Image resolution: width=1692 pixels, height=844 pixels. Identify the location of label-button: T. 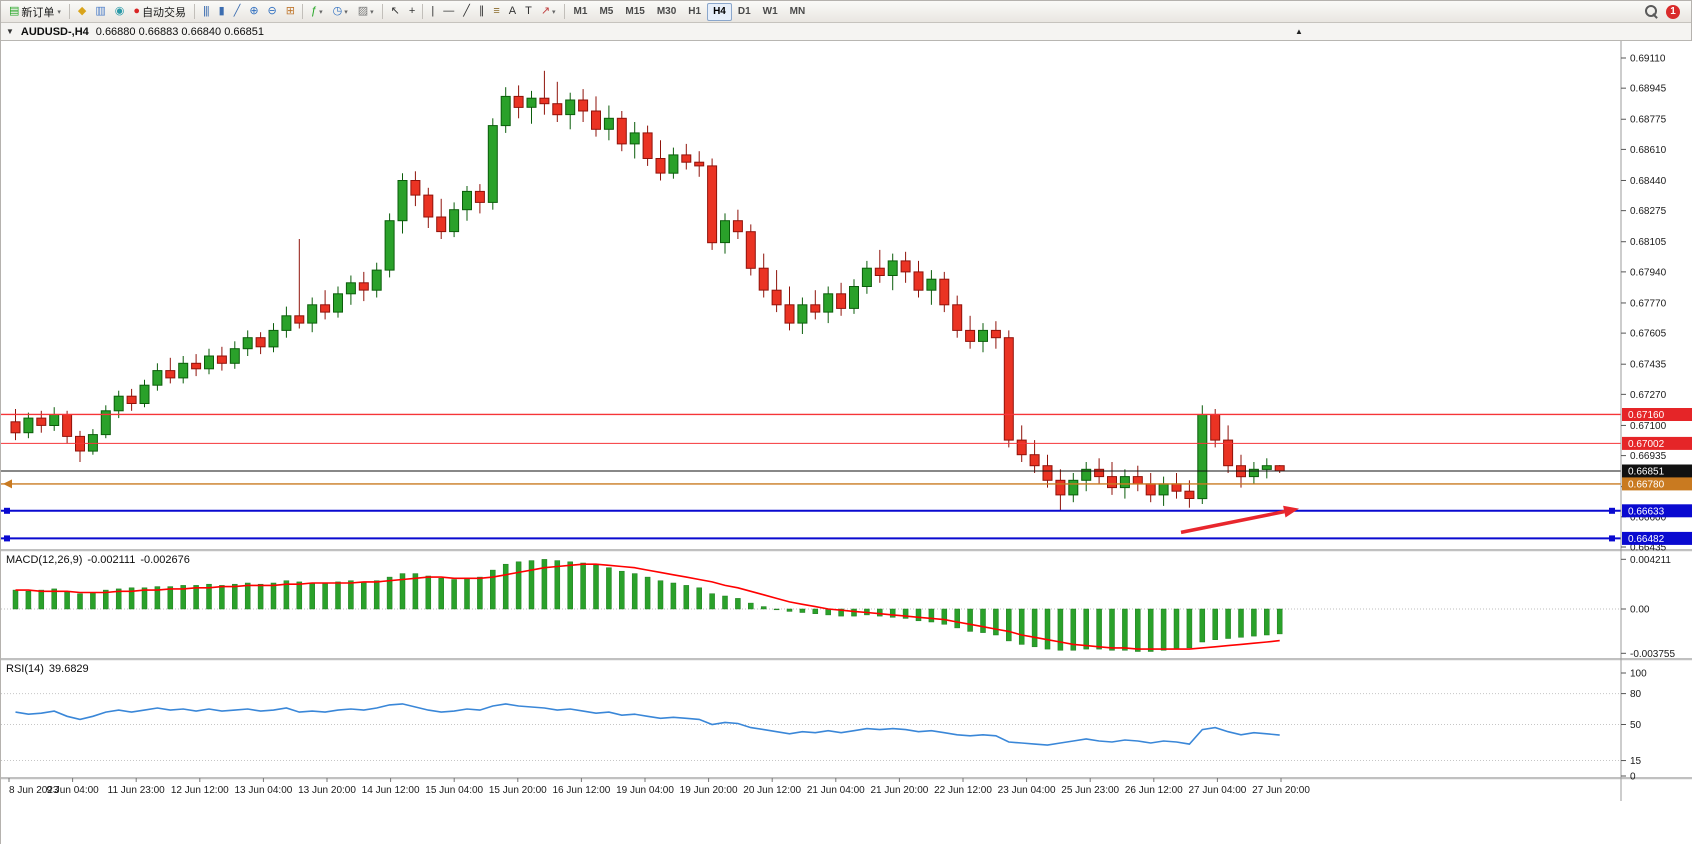
(528, 11).